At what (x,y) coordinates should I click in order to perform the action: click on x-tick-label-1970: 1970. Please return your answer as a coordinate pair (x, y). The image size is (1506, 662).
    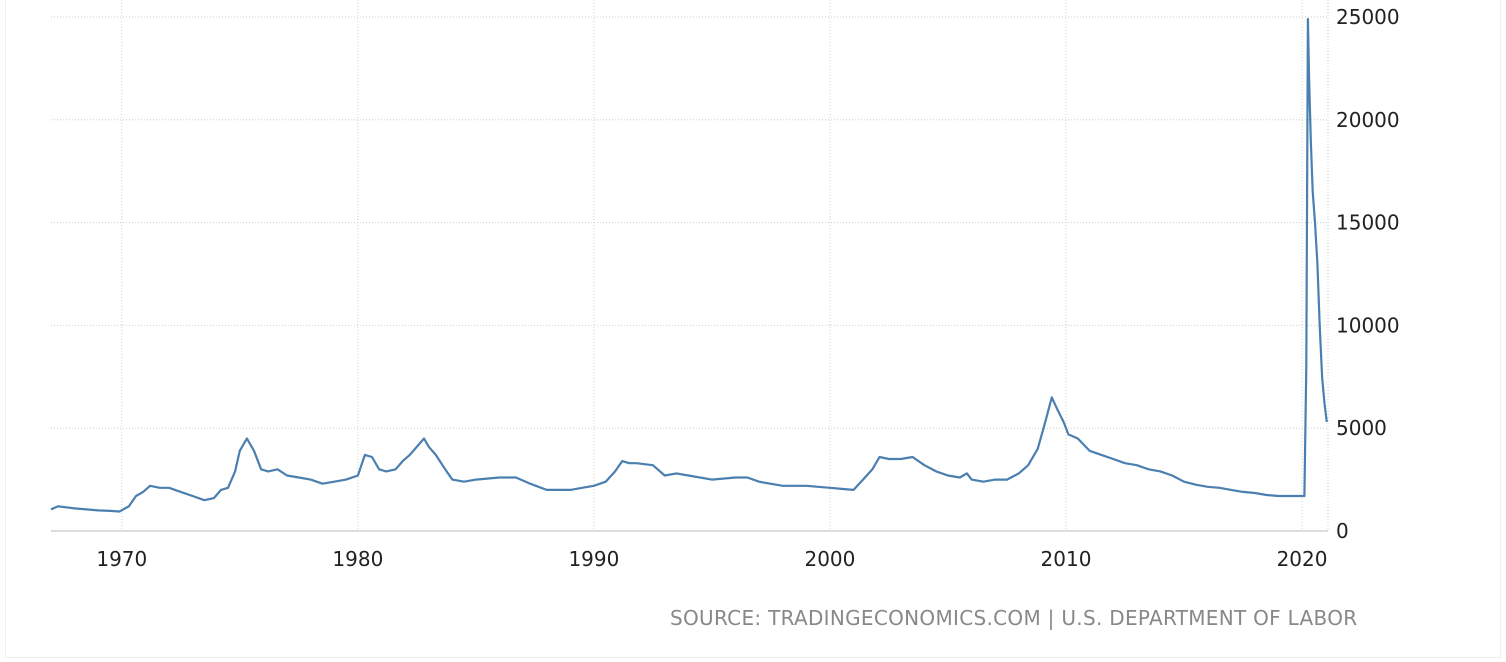
    Looking at the image, I should click on (121, 559).